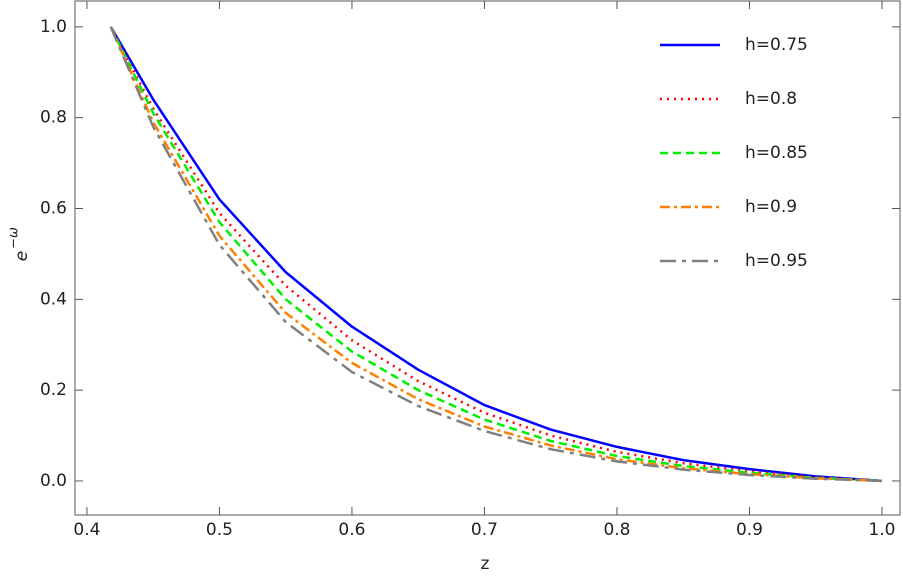 The image size is (903, 580). I want to click on x-tick-label: 0.5, so click(219, 530).